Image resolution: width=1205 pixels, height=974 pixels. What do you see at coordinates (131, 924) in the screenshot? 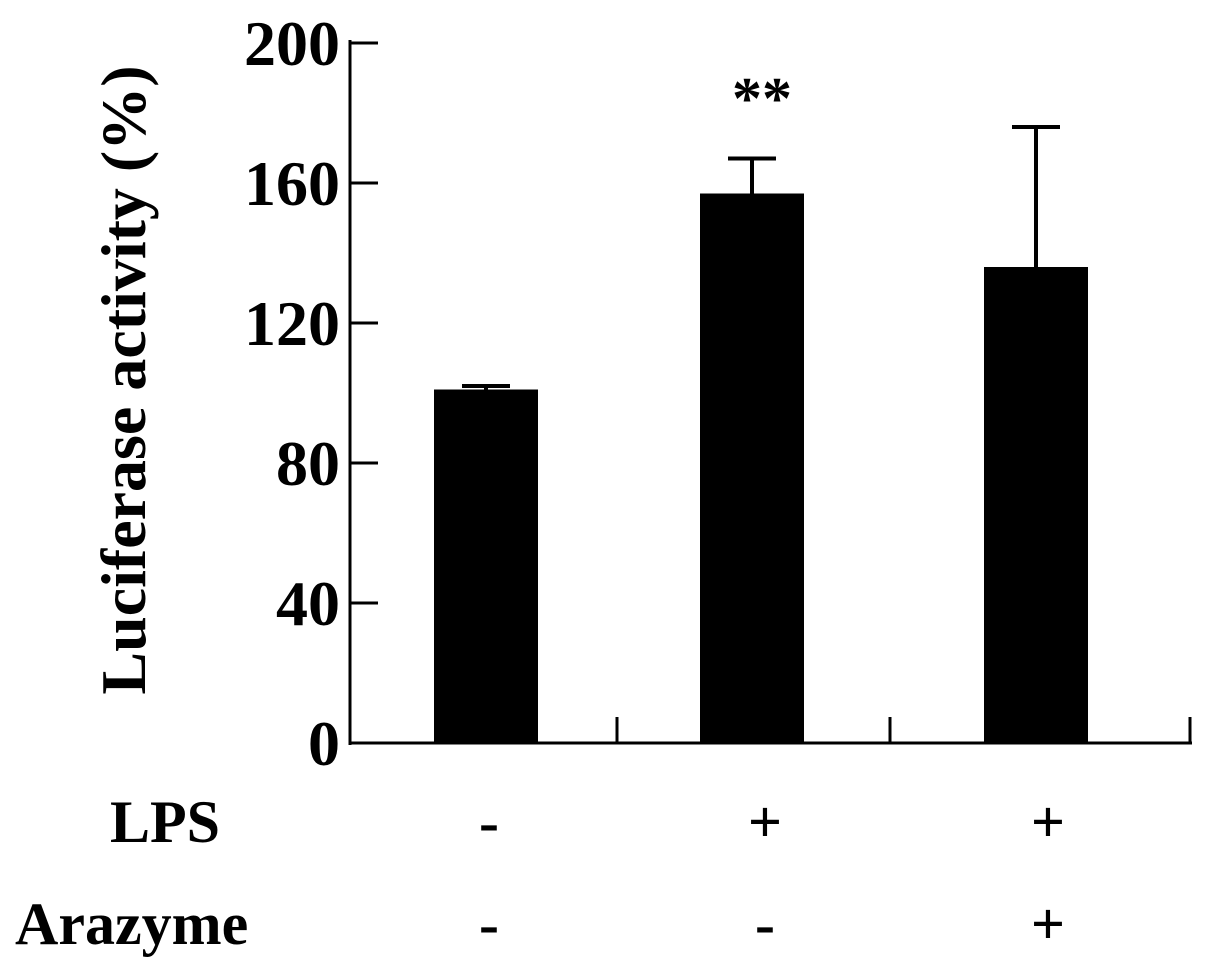
I see `row-label-arazyme: Arazyme` at bounding box center [131, 924].